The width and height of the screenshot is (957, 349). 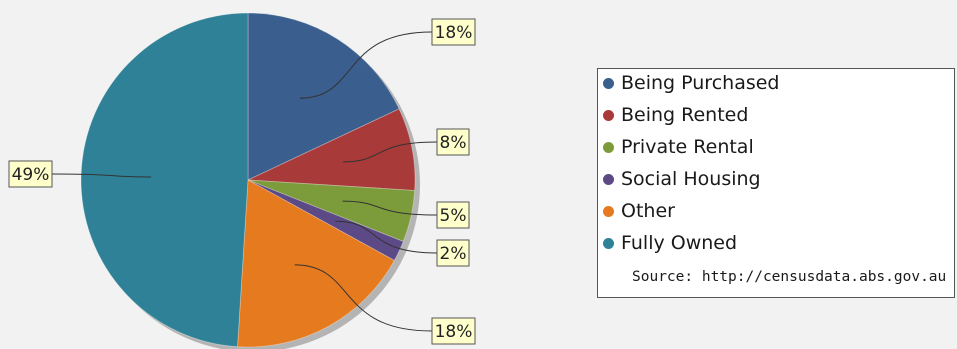 I want to click on legend-label: Private Rental, so click(x=687, y=147).